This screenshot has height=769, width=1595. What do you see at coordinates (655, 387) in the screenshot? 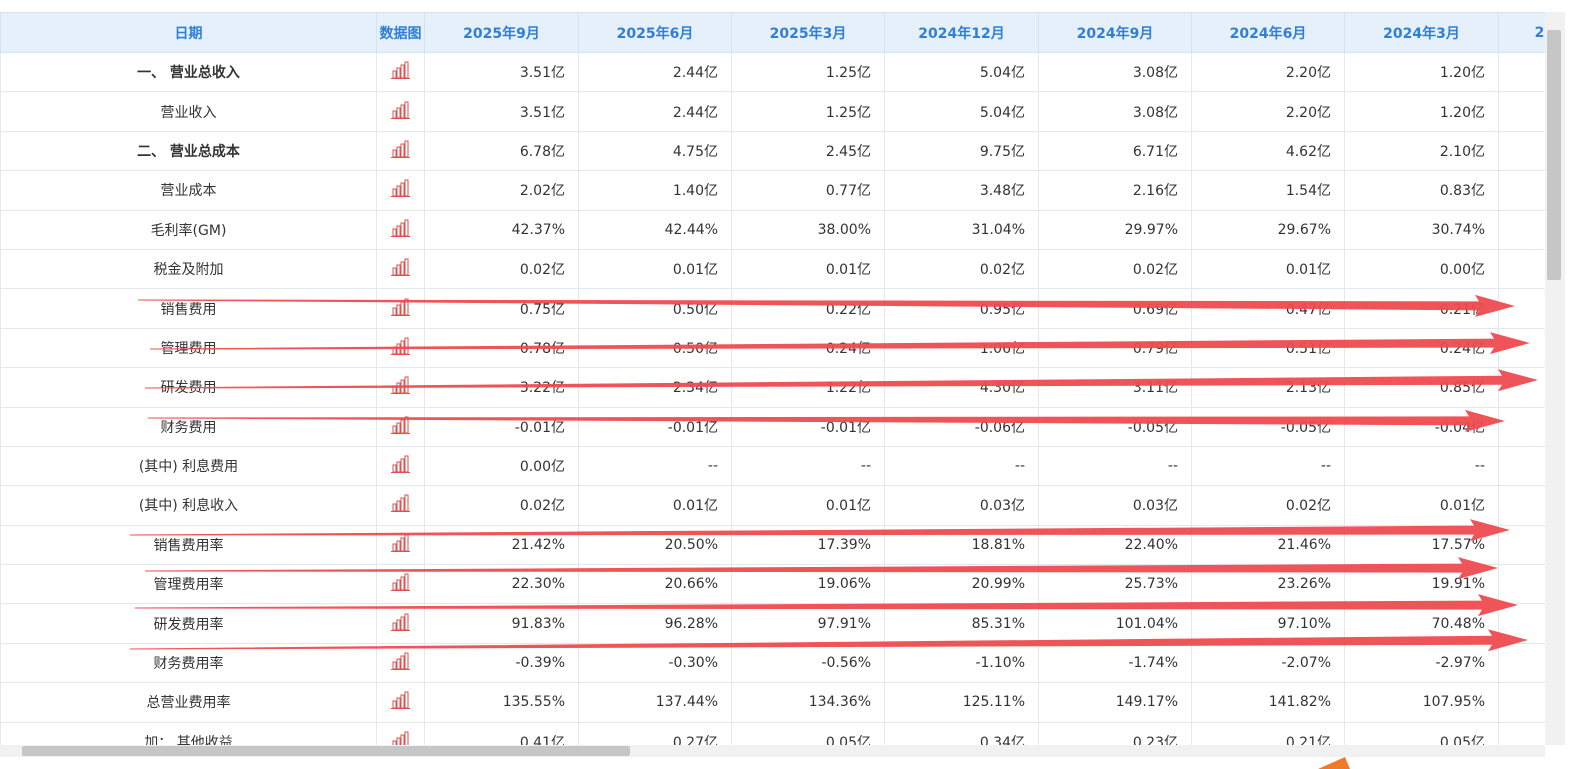
I see `value-cell: 2.34亿` at bounding box center [655, 387].